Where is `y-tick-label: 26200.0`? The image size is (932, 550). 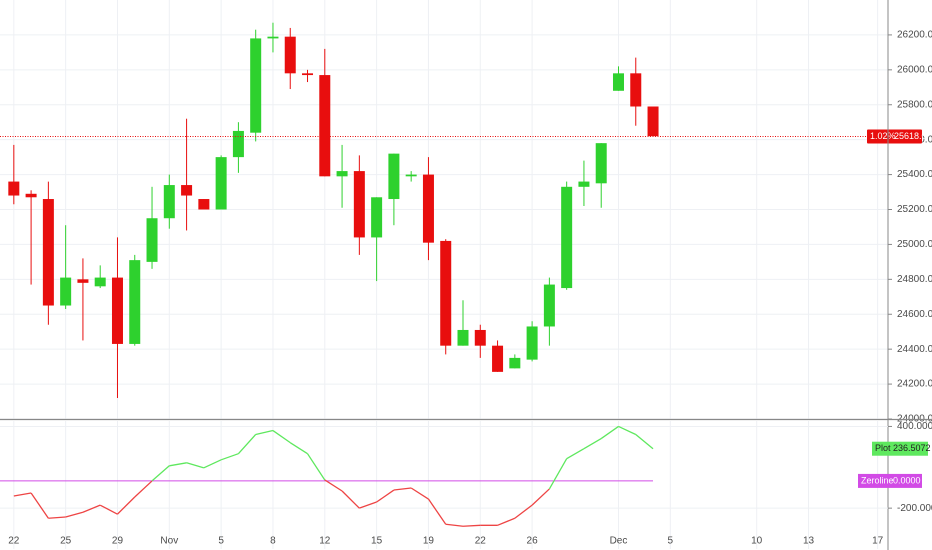 y-tick-label: 26200.0 is located at coordinates (914, 35).